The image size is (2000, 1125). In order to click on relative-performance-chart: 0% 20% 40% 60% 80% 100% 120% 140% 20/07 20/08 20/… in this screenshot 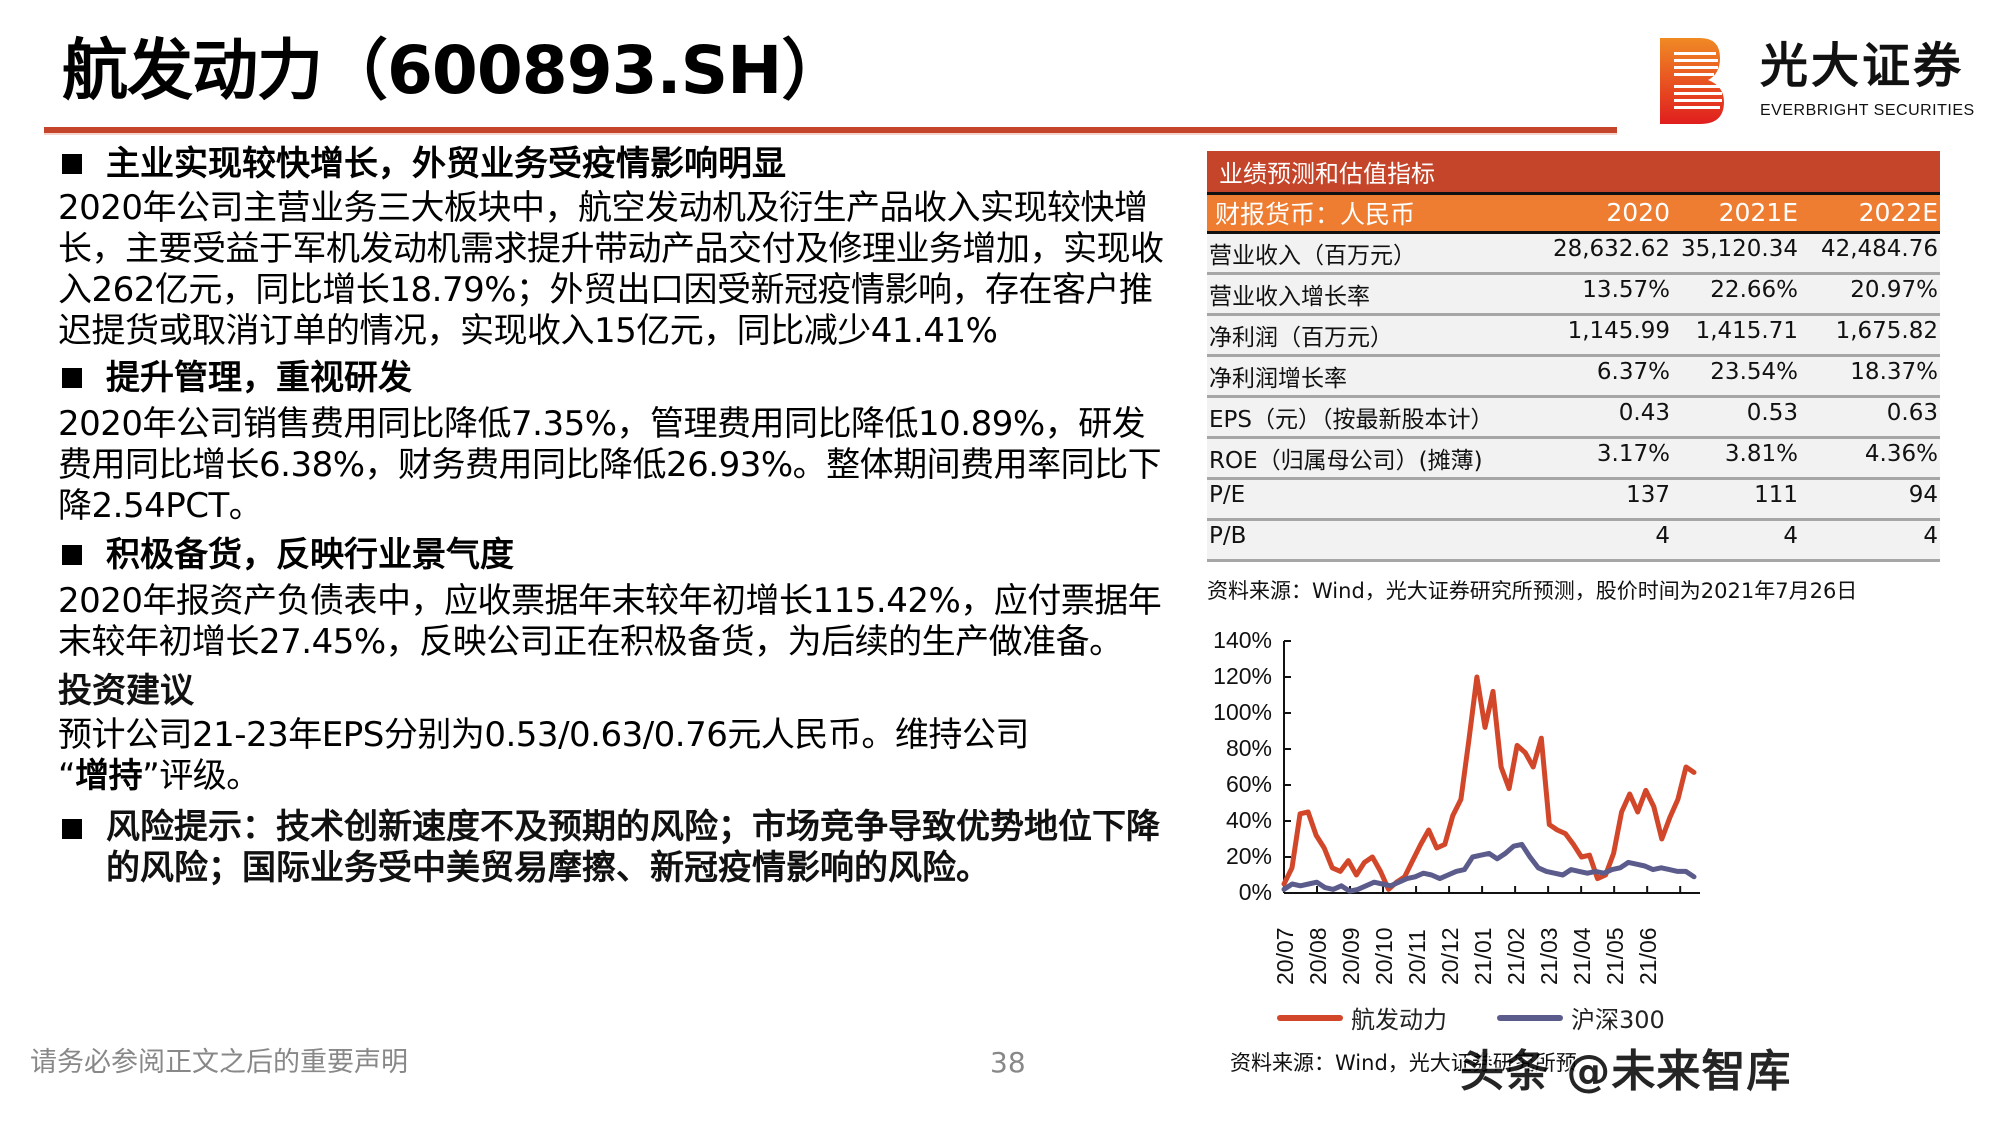, I will do `click(1480, 830)`.